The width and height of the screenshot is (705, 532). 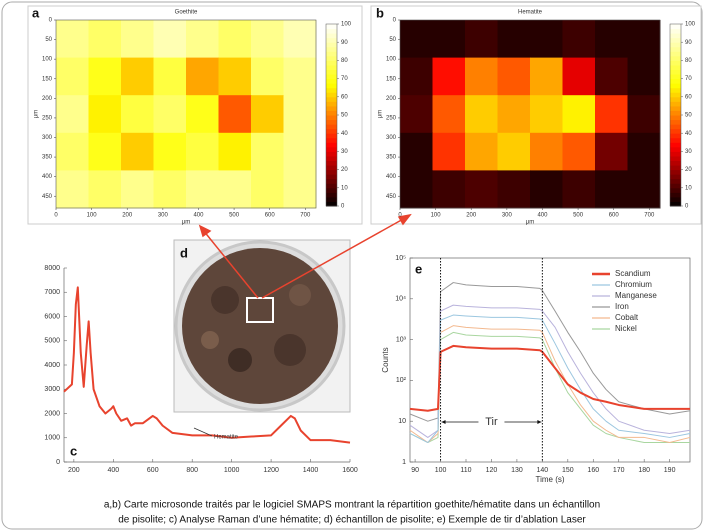 What do you see at coordinates (48, 40) in the screenshot?
I see `y-tick-label: 50` at bounding box center [48, 40].